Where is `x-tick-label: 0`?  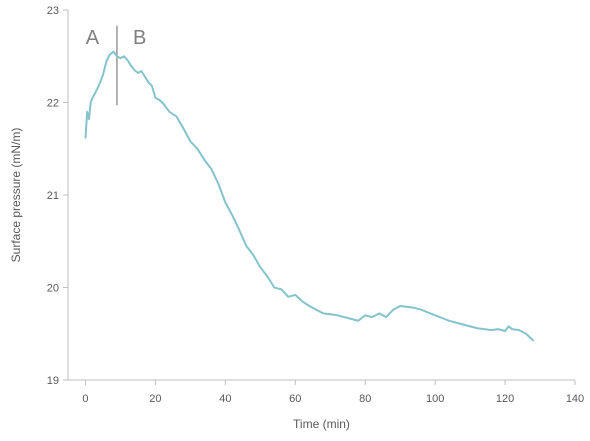
x-tick-label: 0 is located at coordinates (85, 399).